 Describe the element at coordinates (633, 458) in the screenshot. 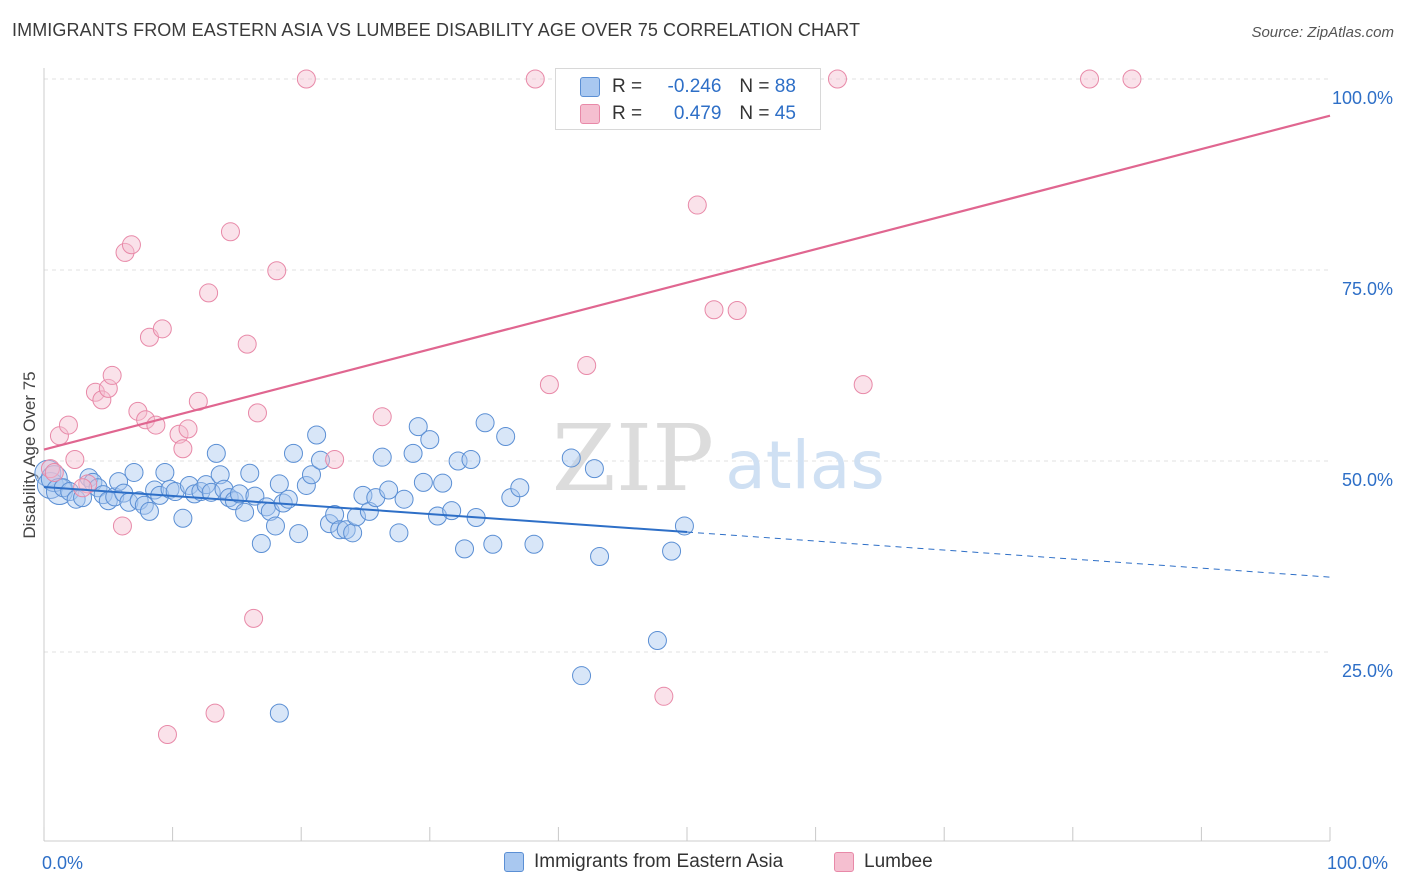

I see `watermark-zip: ZIP` at that location.